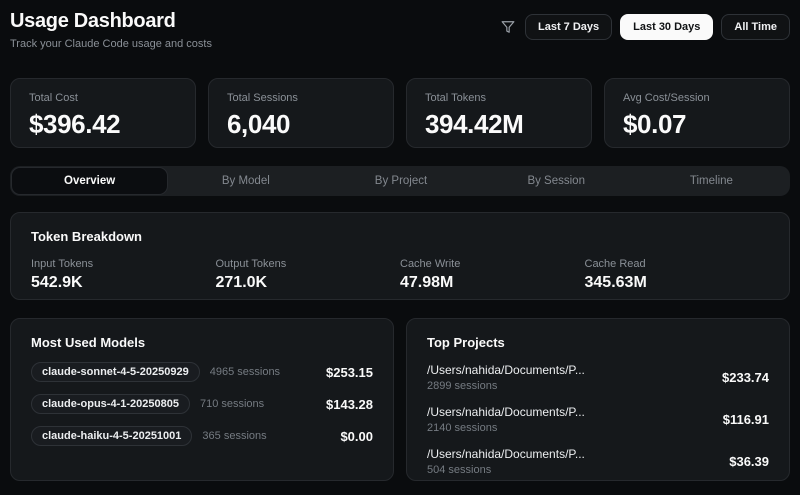  Describe the element at coordinates (245, 372) in the screenshot. I see `model-sessions: 4965 sessions` at that location.